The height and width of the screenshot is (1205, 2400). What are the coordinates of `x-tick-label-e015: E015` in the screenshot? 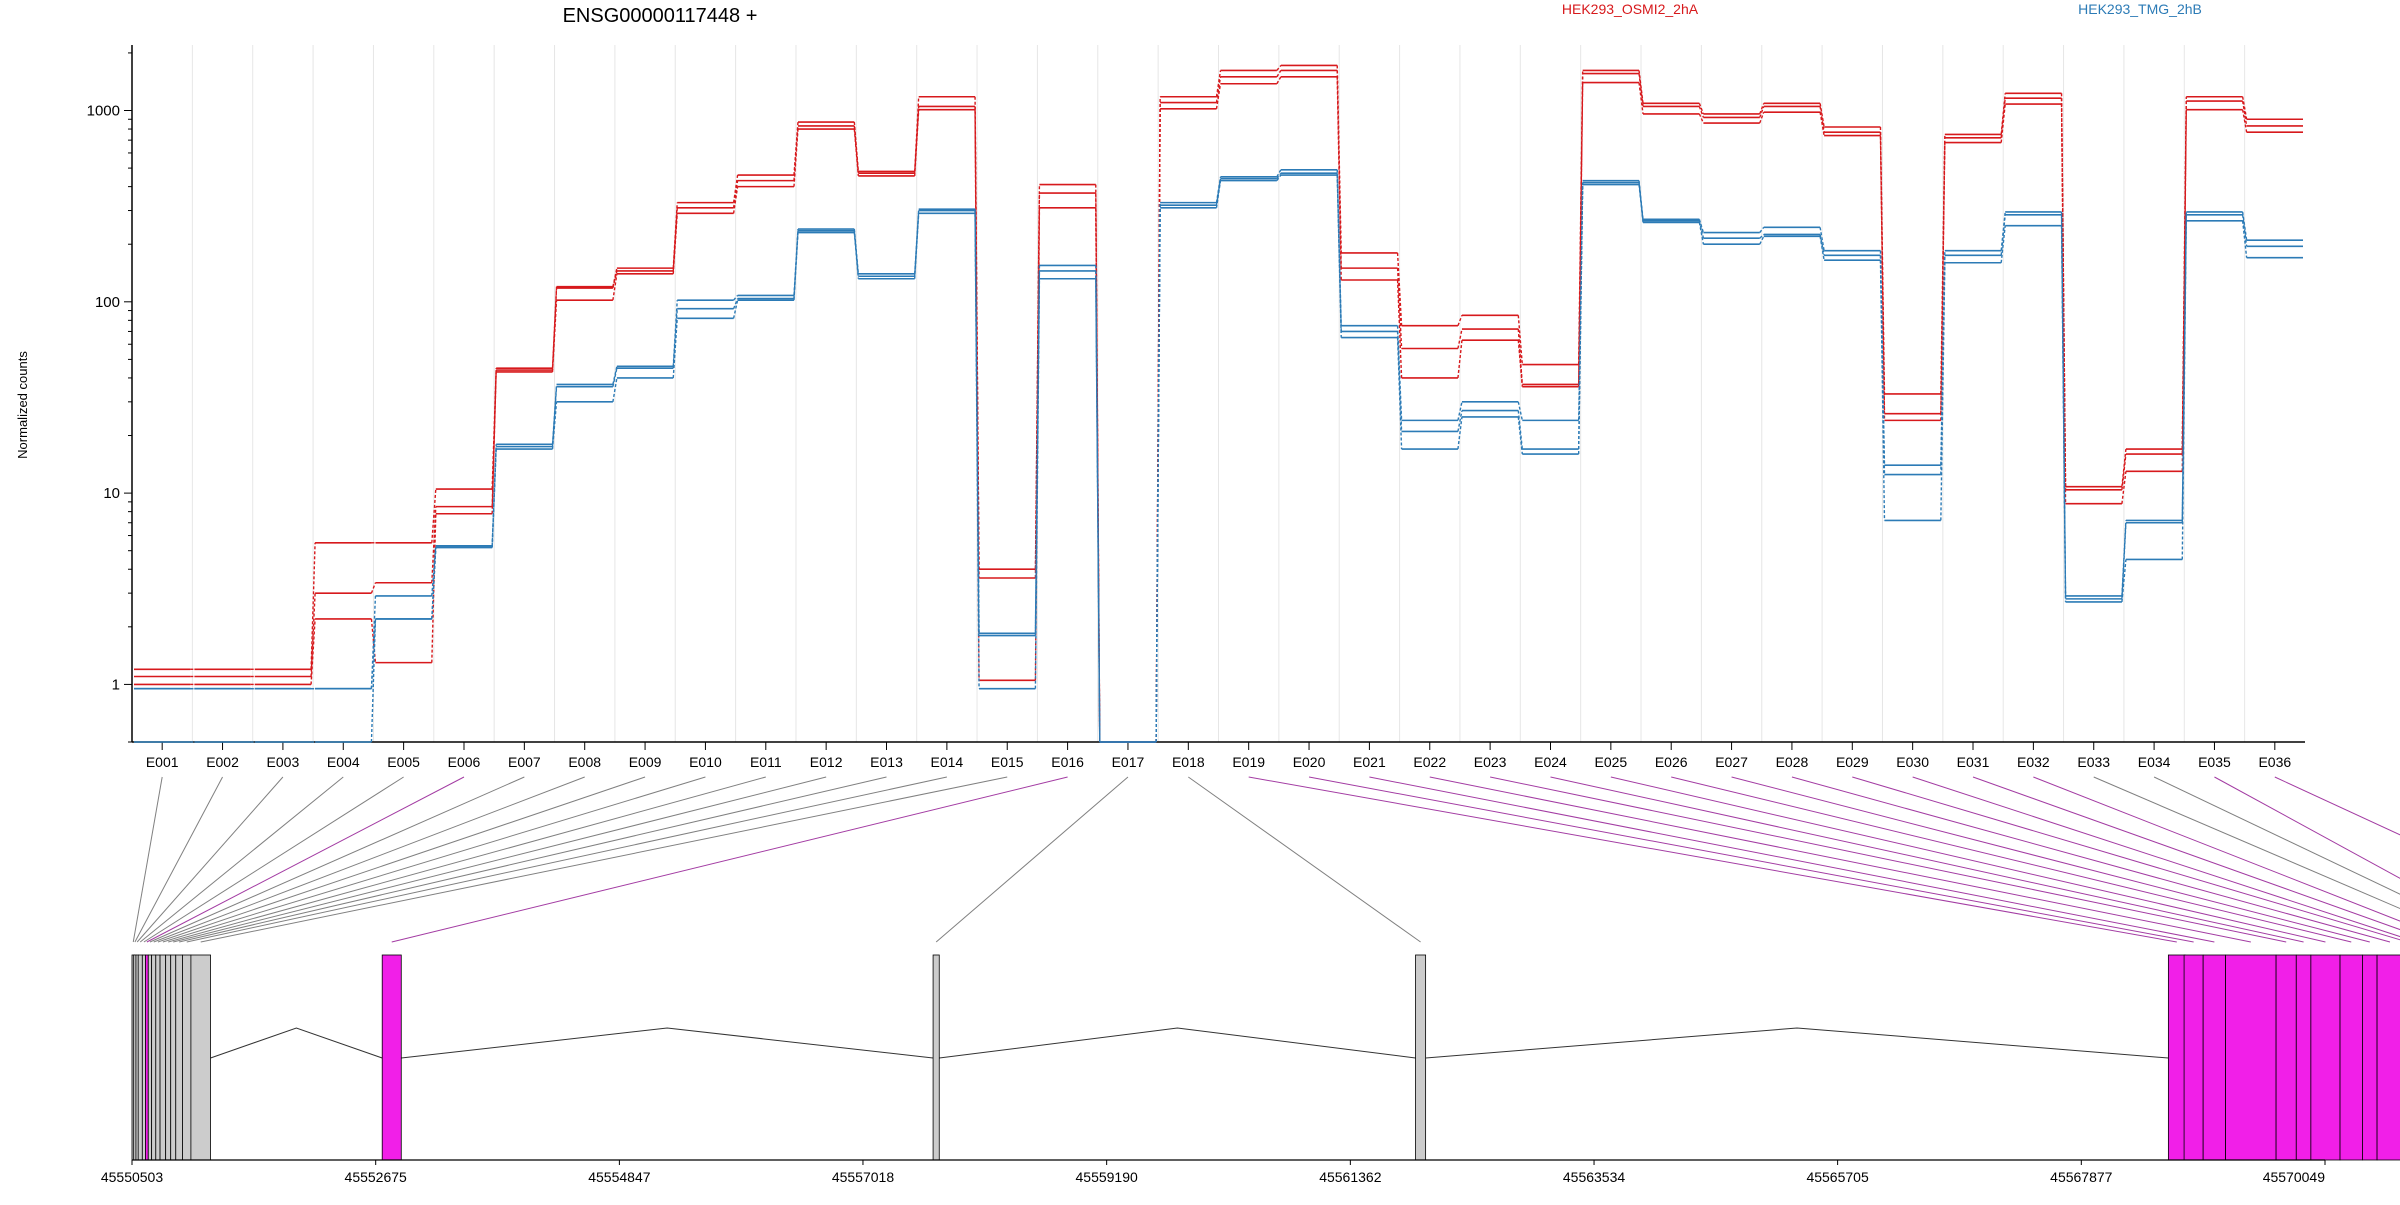 It's located at (1007, 762).